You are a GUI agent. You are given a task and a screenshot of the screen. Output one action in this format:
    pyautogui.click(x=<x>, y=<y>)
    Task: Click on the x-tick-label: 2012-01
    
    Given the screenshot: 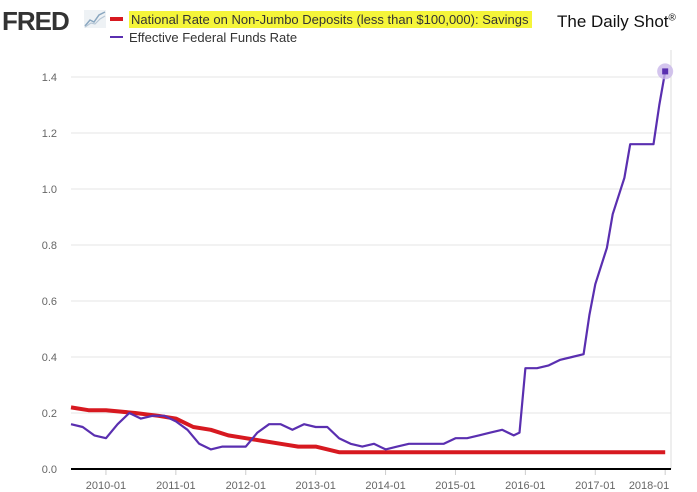 What is the action you would take?
    pyautogui.click(x=246, y=486)
    